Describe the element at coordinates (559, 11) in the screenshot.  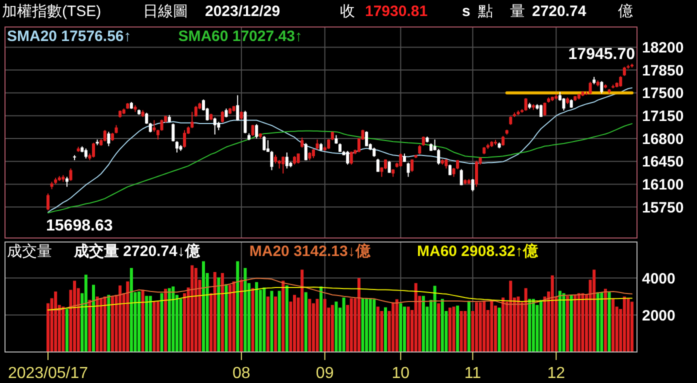
I see `text: 2720.74` at that location.